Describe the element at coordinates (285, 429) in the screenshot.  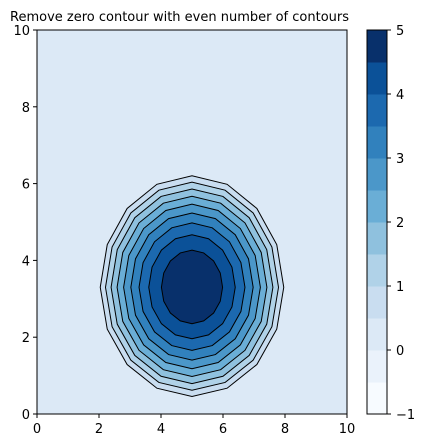
I see `x-tick-label: 8` at that location.